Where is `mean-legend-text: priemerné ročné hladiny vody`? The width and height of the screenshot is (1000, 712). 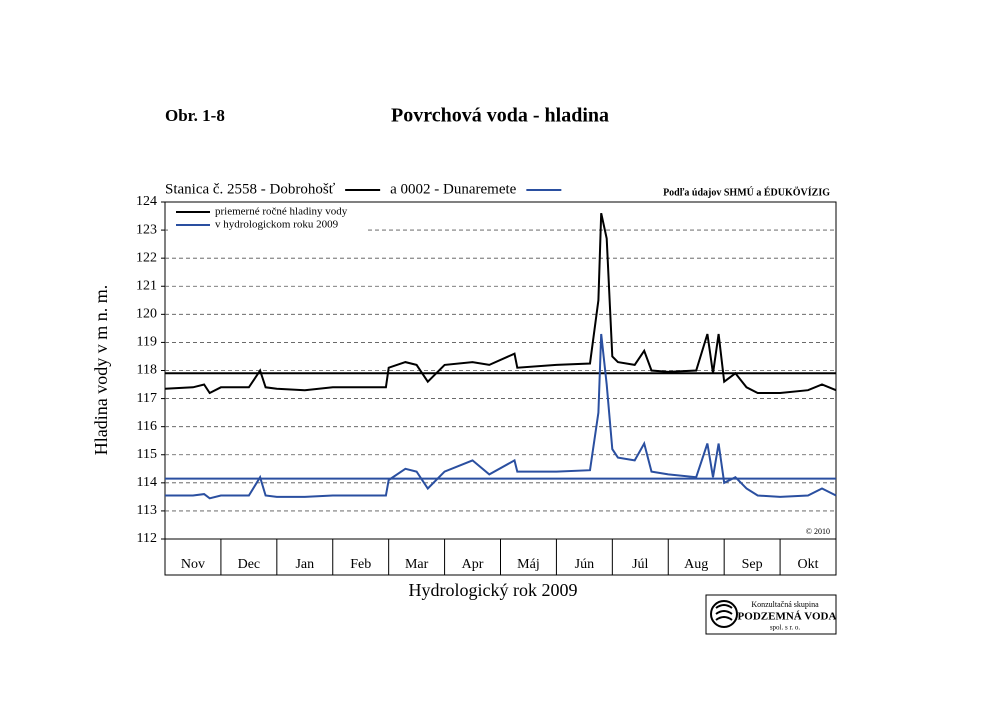
mean-legend-text: priemerné ročné hladiny vody is located at coordinates (281, 212).